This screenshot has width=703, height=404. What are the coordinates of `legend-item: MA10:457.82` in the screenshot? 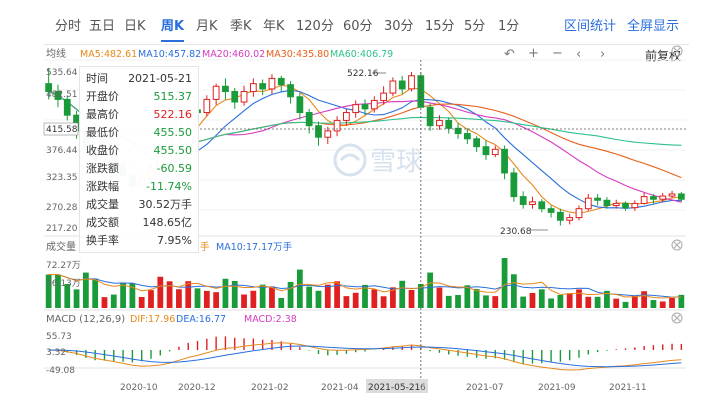 It's located at (169, 54).